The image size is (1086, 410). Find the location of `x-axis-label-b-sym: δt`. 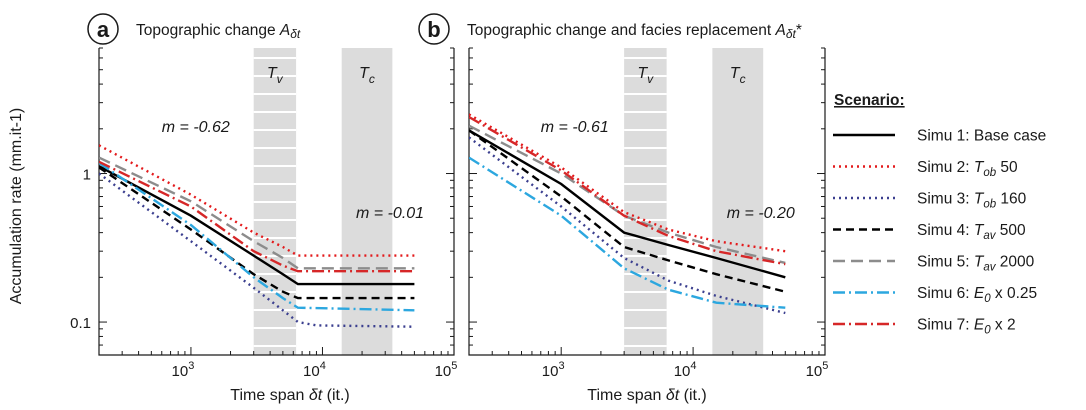

x-axis-label-b-sym: δt is located at coordinates (673, 395).